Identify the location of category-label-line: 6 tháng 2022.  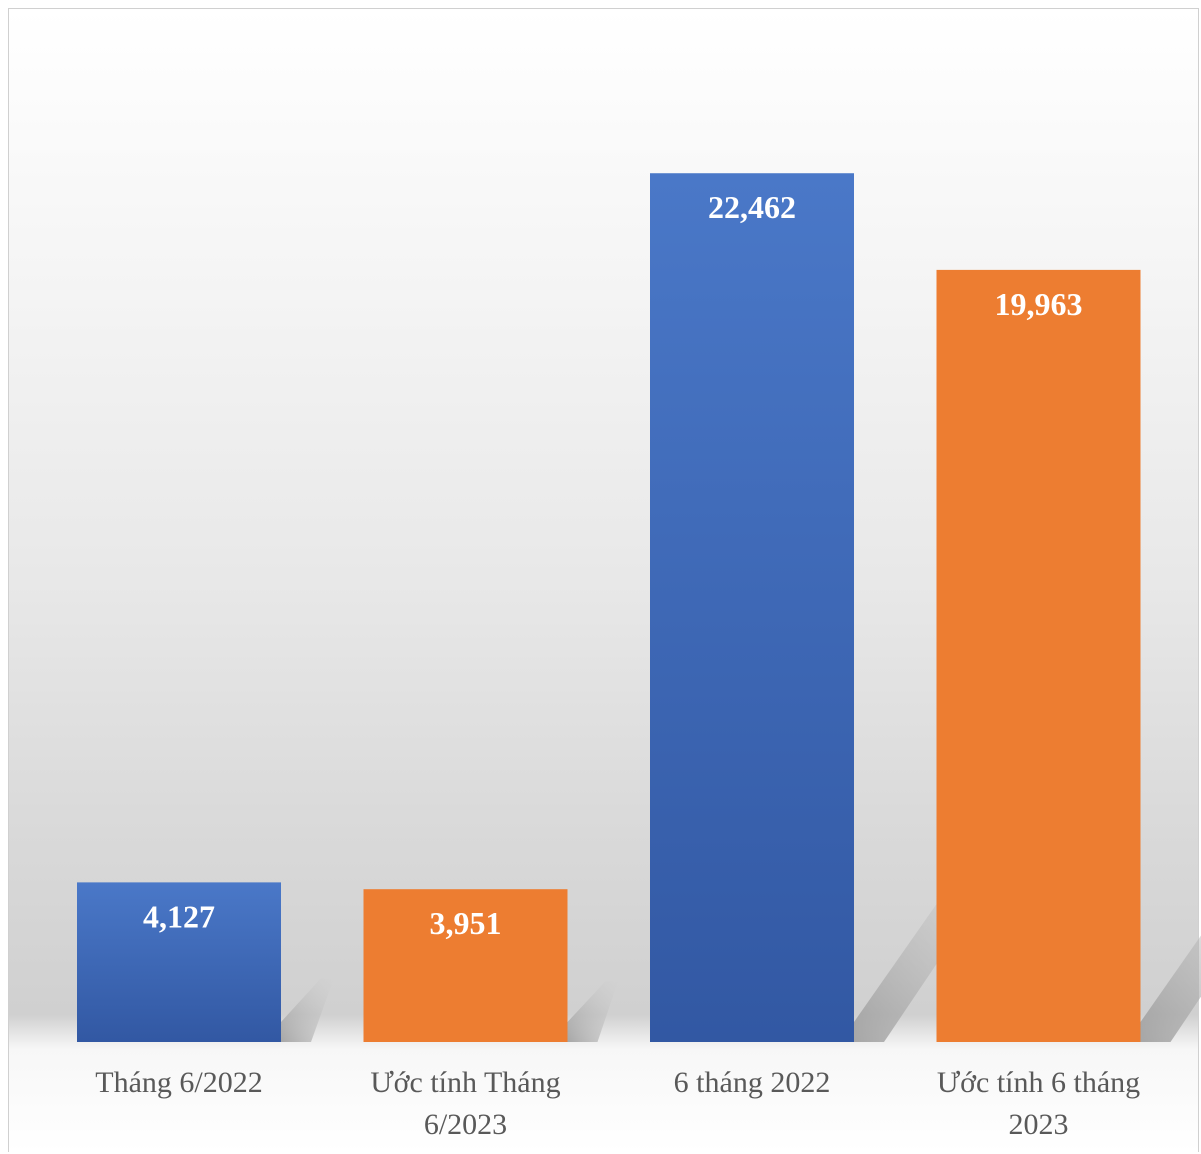
(752, 1082).